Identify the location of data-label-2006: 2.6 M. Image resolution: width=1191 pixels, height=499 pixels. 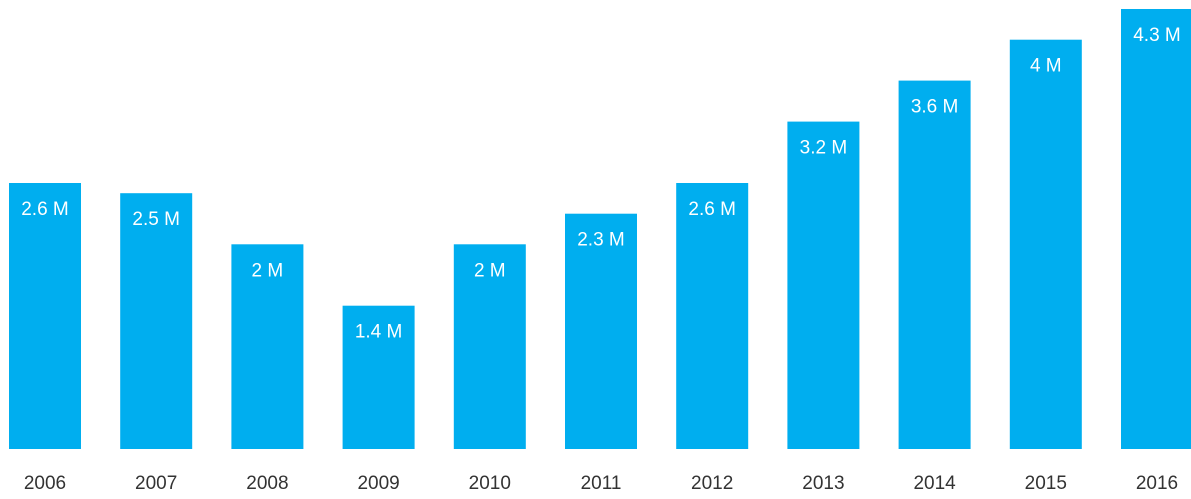
(45, 209).